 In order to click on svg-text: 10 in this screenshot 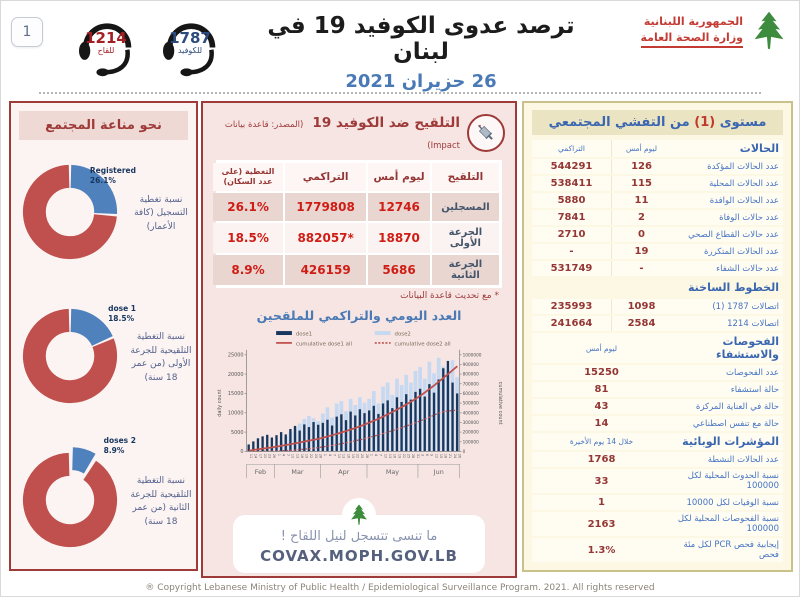, I will do `click(385, 456)`.